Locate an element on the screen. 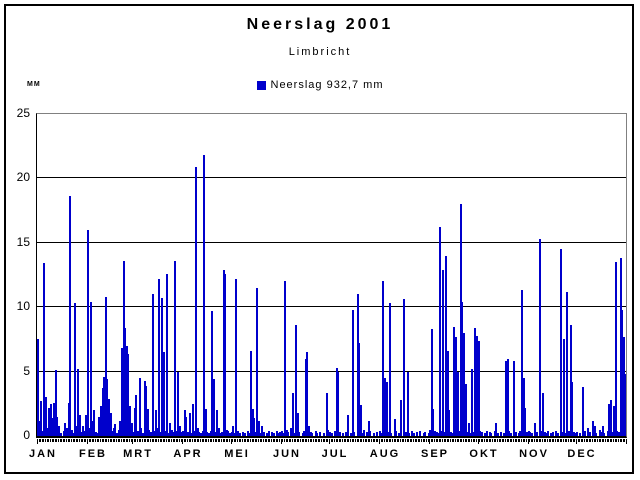 The image size is (640, 480). month-label-jul: JUL is located at coordinates (335, 454).